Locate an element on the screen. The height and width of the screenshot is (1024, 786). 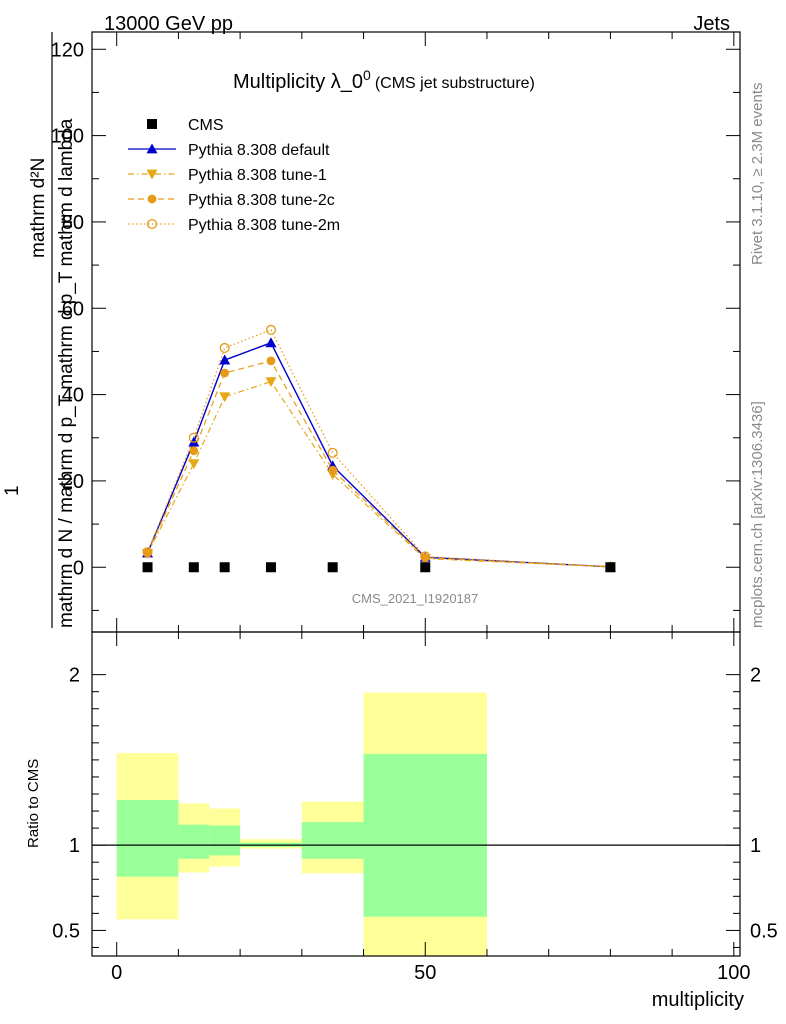
main-series-markers is located at coordinates (379, 448).